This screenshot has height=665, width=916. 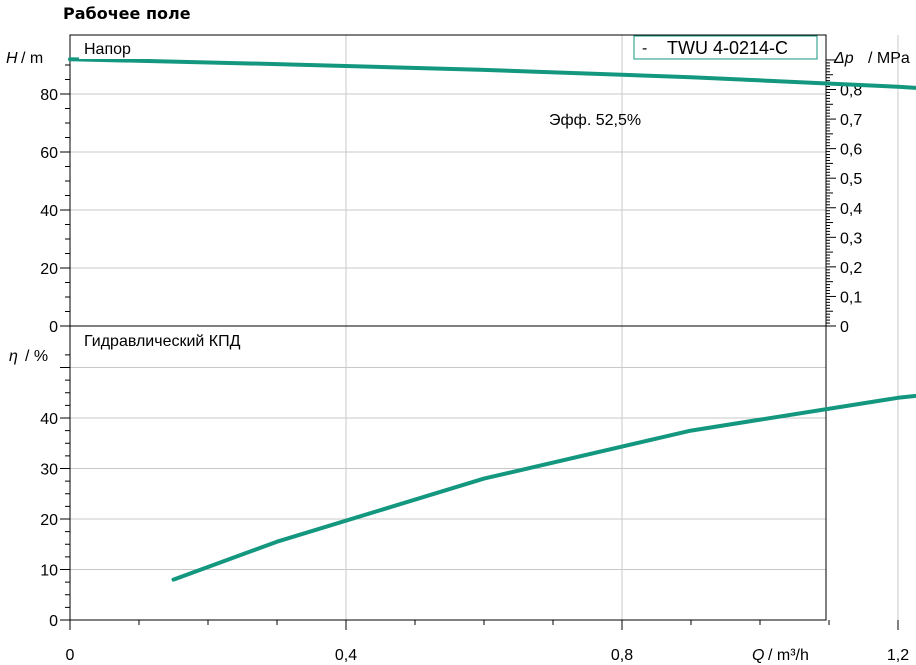 What do you see at coordinates (492, 73) in the screenshot?
I see `head-curve` at bounding box center [492, 73].